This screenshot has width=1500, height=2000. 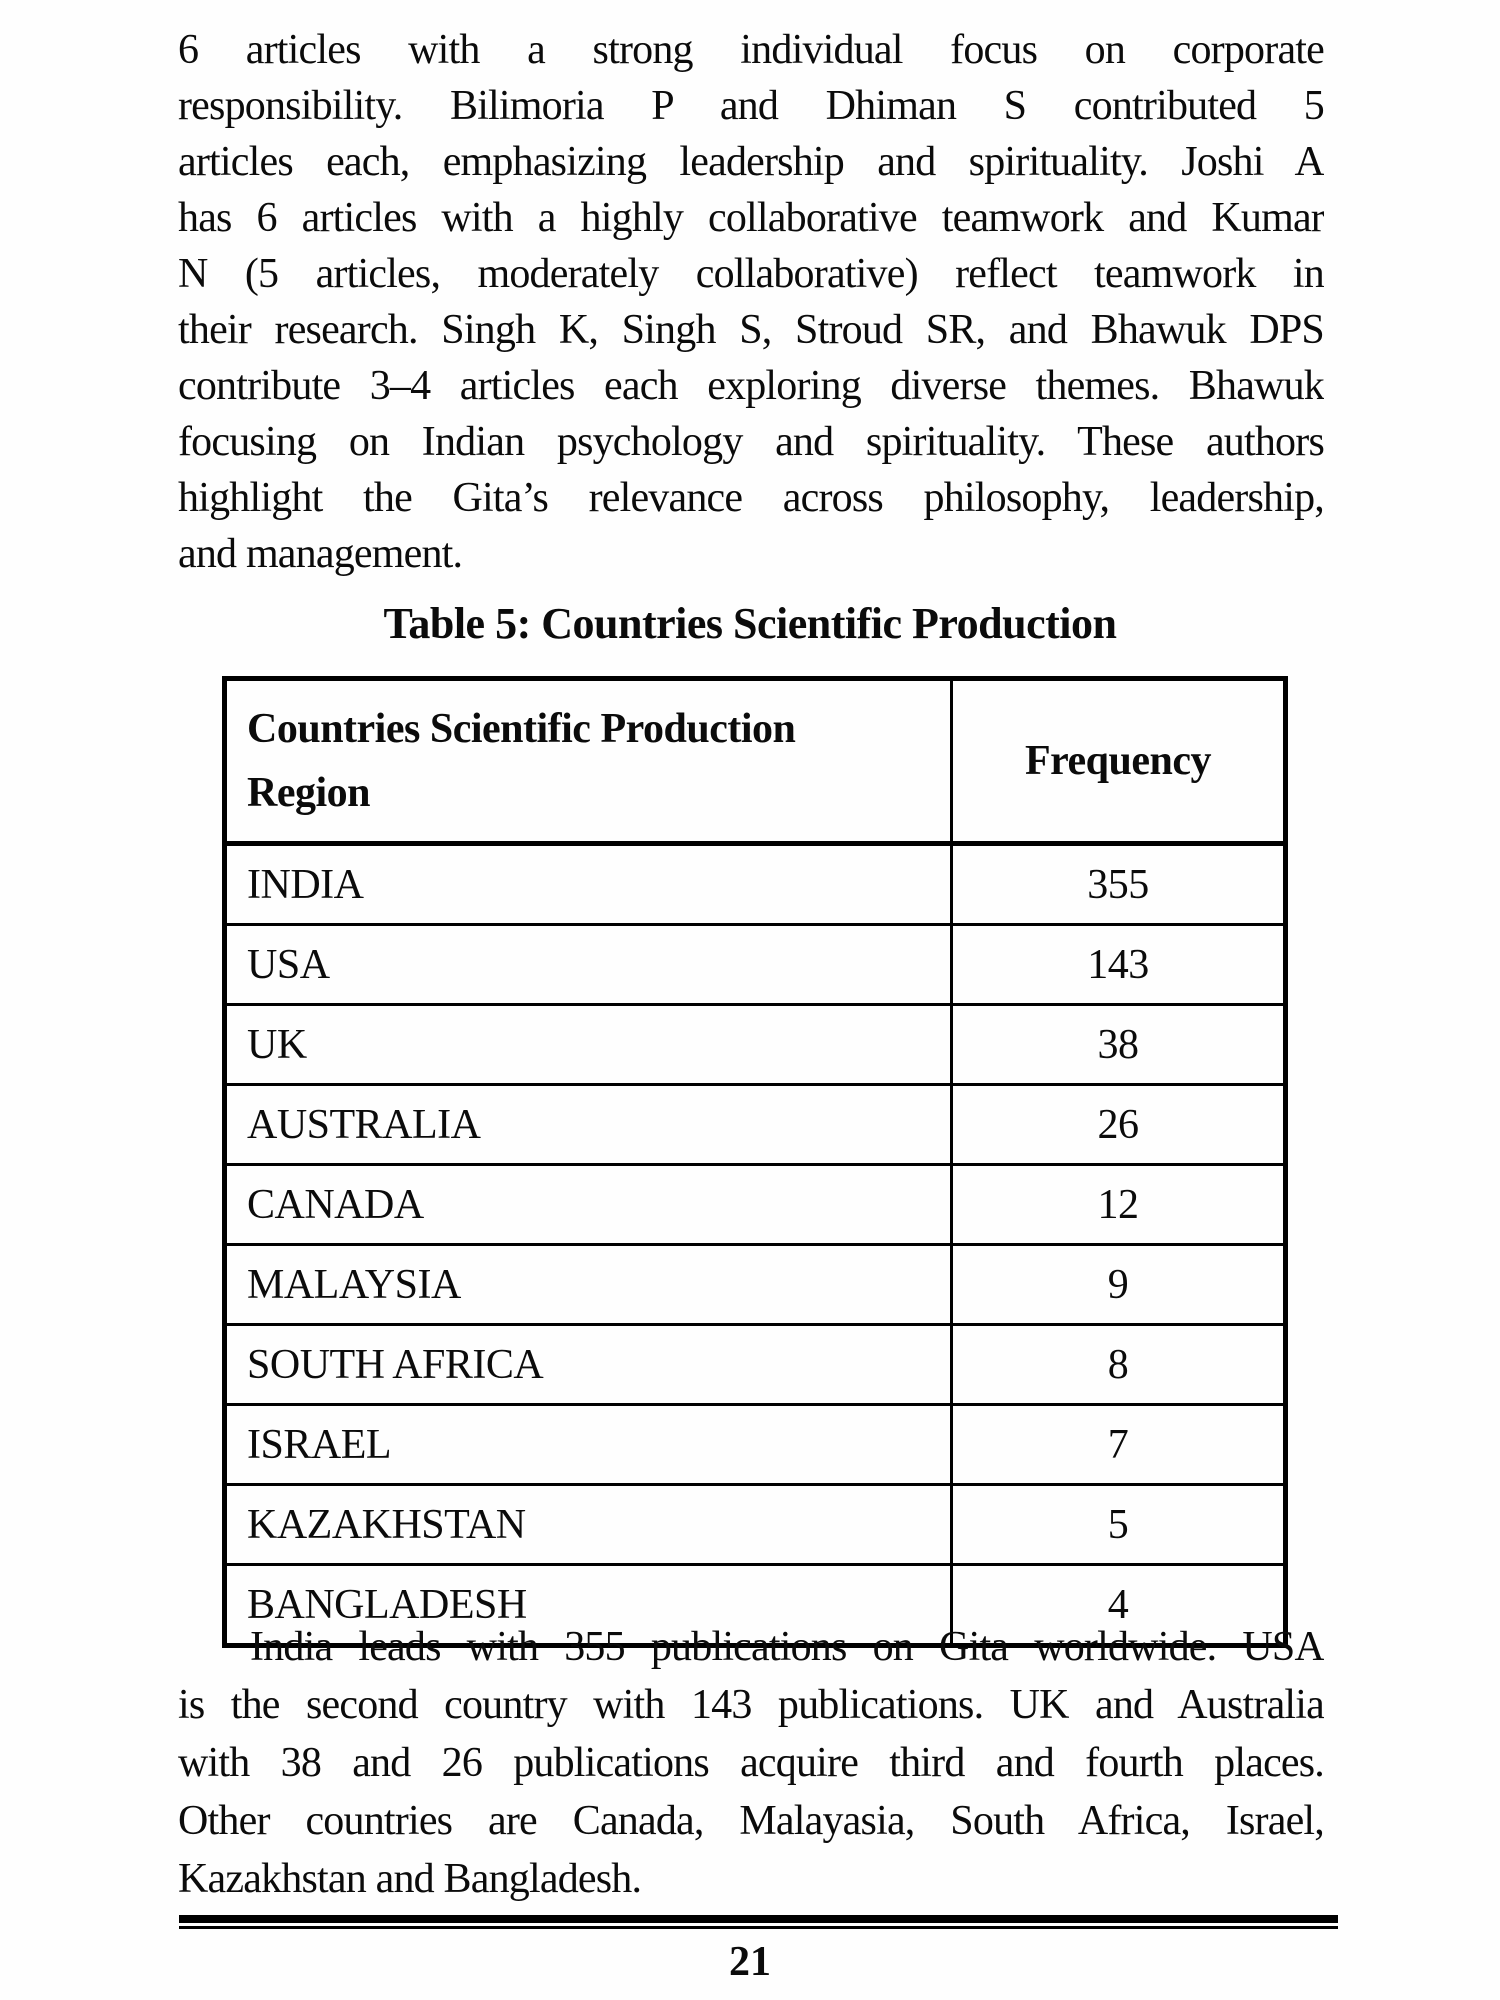 I want to click on table-row: AUSTRALIA 26, so click(x=755, y=1124).